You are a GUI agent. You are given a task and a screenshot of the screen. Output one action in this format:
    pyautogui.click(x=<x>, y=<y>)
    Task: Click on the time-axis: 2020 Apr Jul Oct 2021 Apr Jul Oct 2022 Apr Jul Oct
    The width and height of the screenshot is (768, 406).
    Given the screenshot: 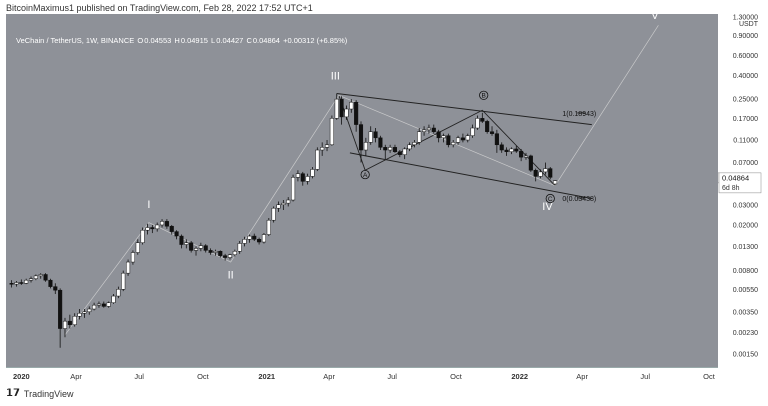 What is the action you would take?
    pyautogui.click(x=362, y=375)
    